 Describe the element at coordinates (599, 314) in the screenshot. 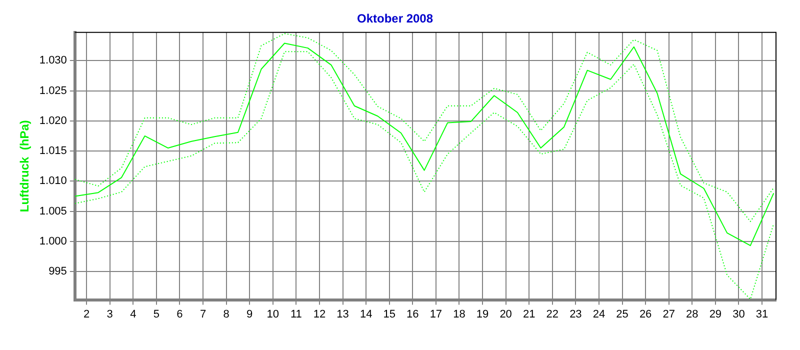

I see `x-tick-label: 24` at that location.